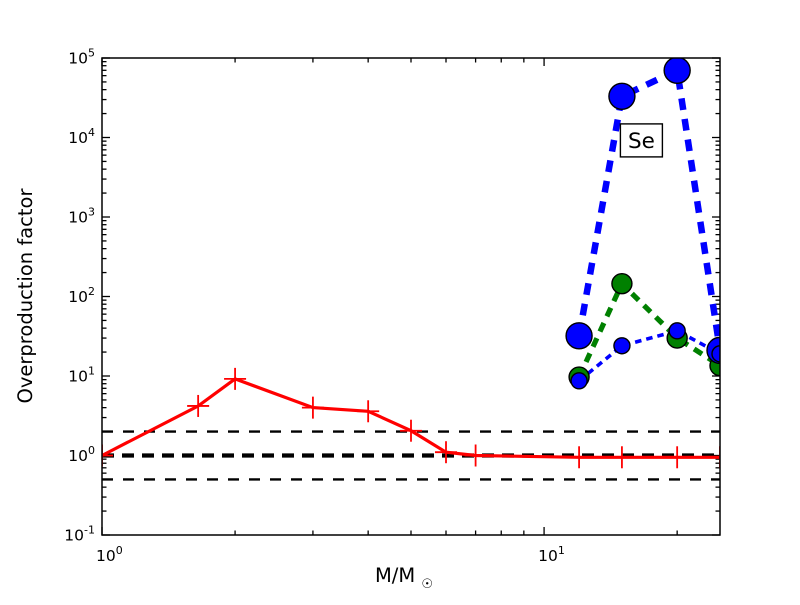 The width and height of the screenshot is (800, 605). I want to click on red-solid-plus-markers, so click(411, 418).